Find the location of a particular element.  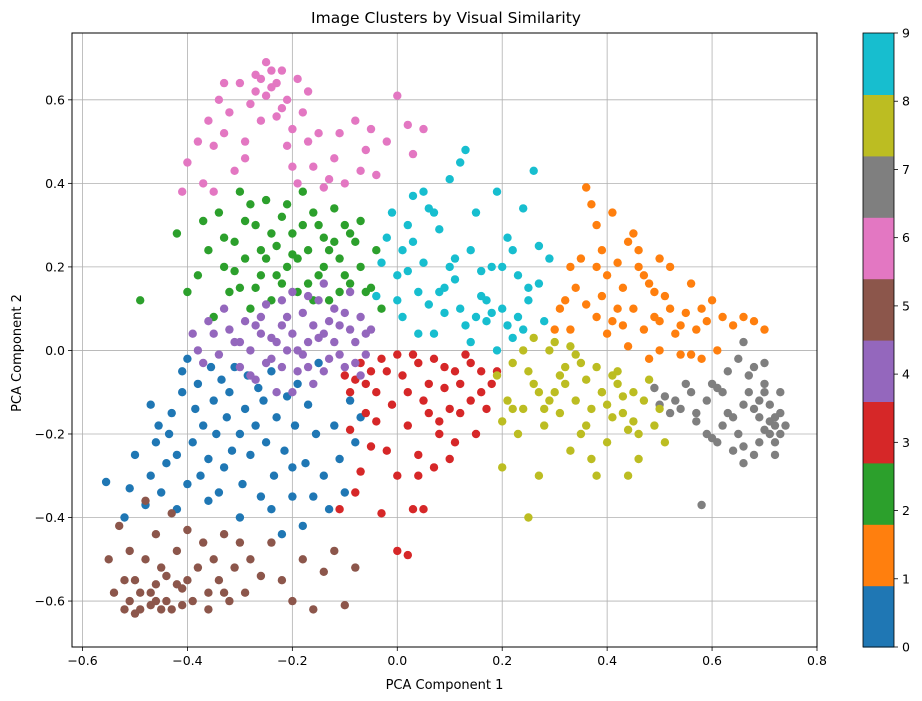

x-tick-label: 0.6 is located at coordinates (712, 660).